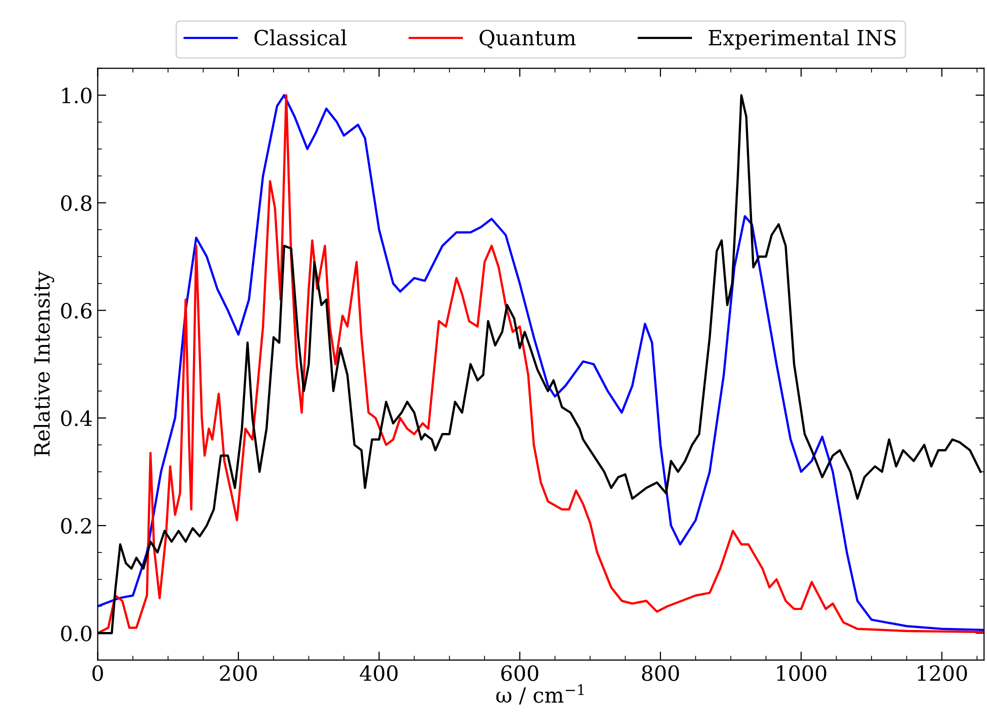 The image size is (987, 719). I want to click on legend-label: Quantum, so click(528, 39).